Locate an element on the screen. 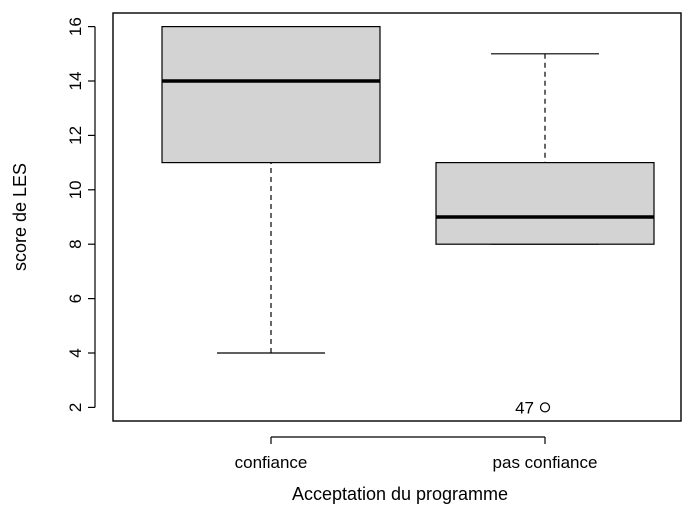 The width and height of the screenshot is (695, 522). outlier-point is located at coordinates (545, 407).